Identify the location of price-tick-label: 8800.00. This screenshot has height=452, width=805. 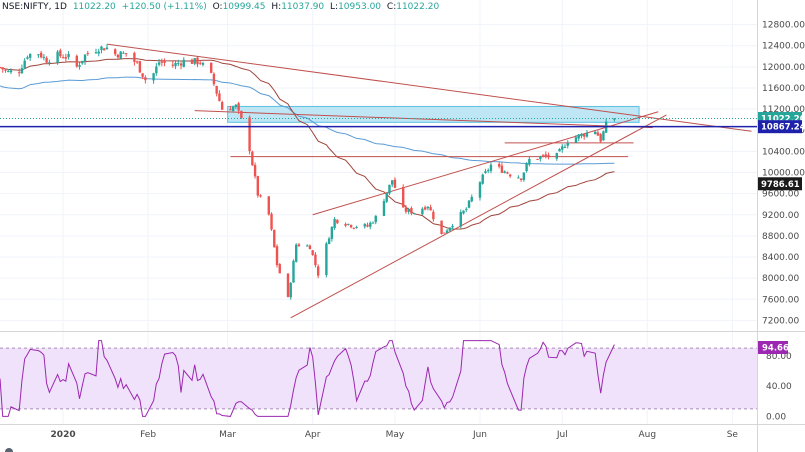
(780, 237).